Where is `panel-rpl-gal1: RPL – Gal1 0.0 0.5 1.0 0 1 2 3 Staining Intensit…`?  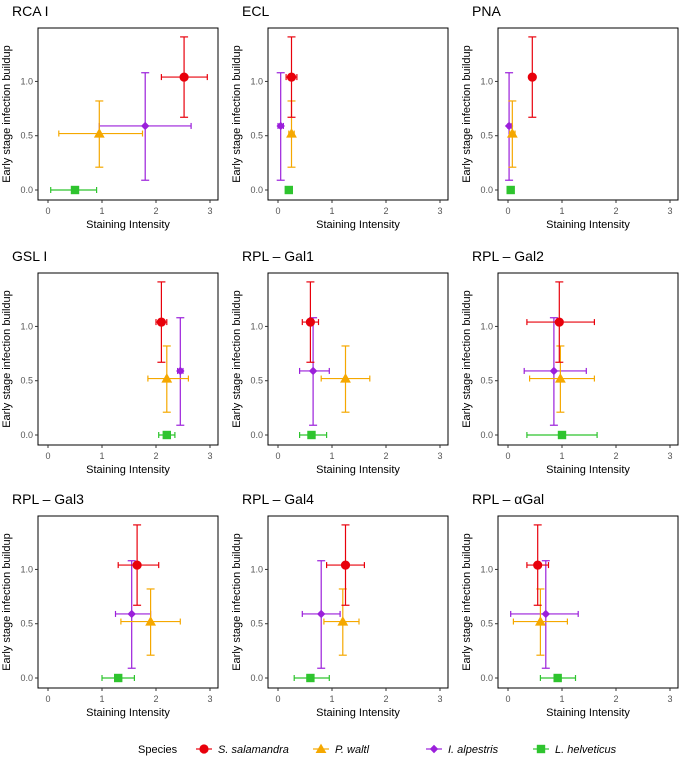 panel-rpl-gal1: RPL – Gal1 0.0 0.5 1.0 0 1 2 3 Staining Intensit… is located at coordinates (340, 362).